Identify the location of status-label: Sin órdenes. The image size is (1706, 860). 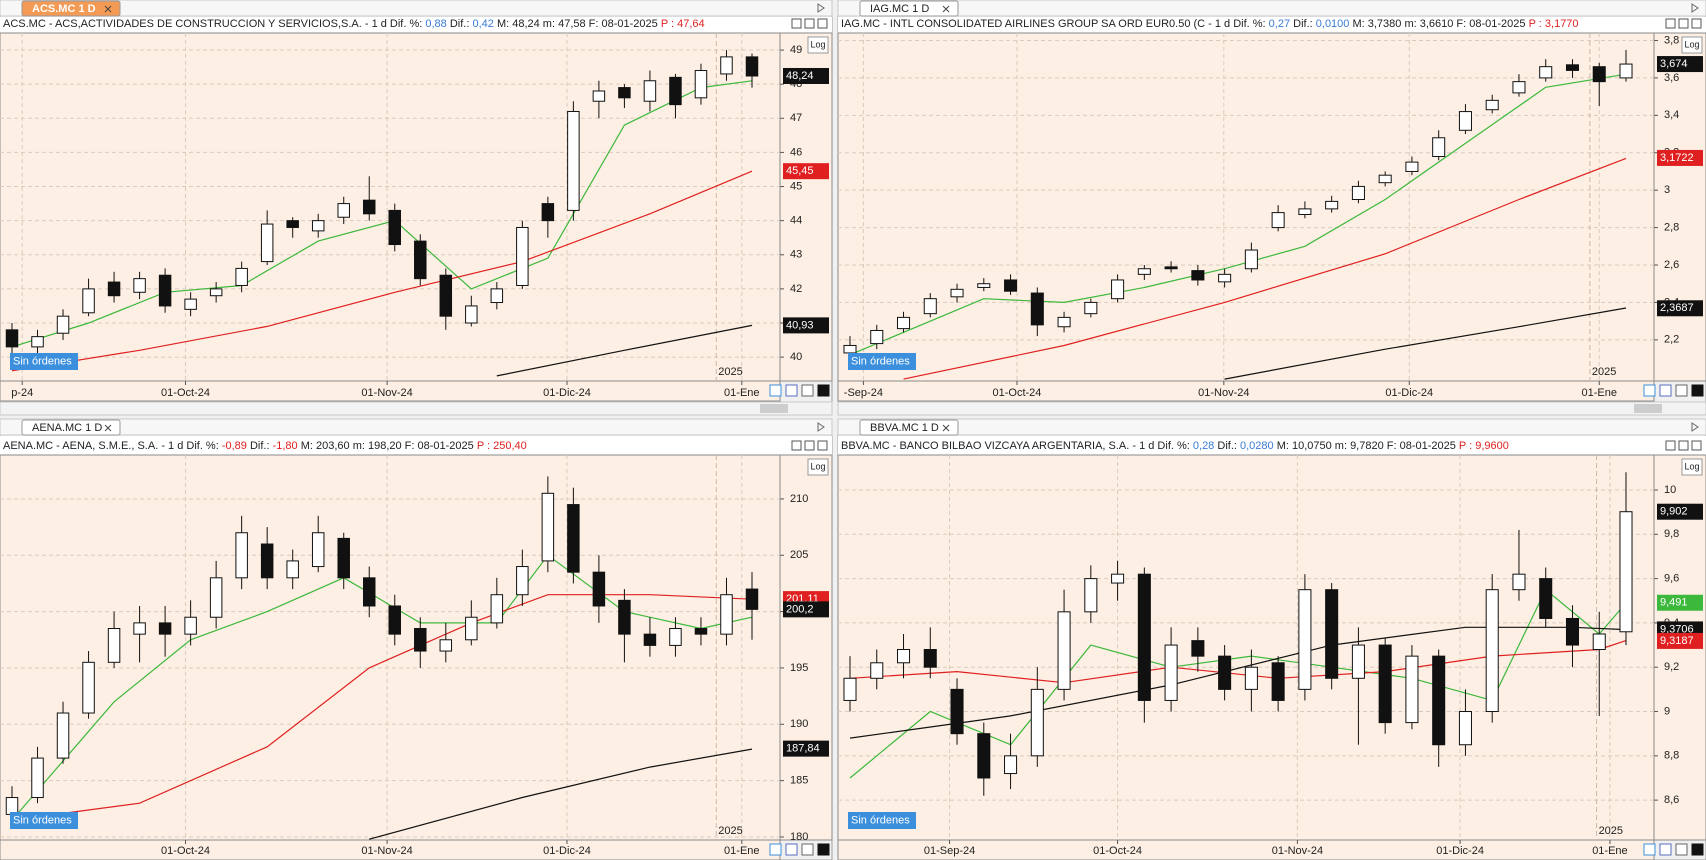
(880, 361).